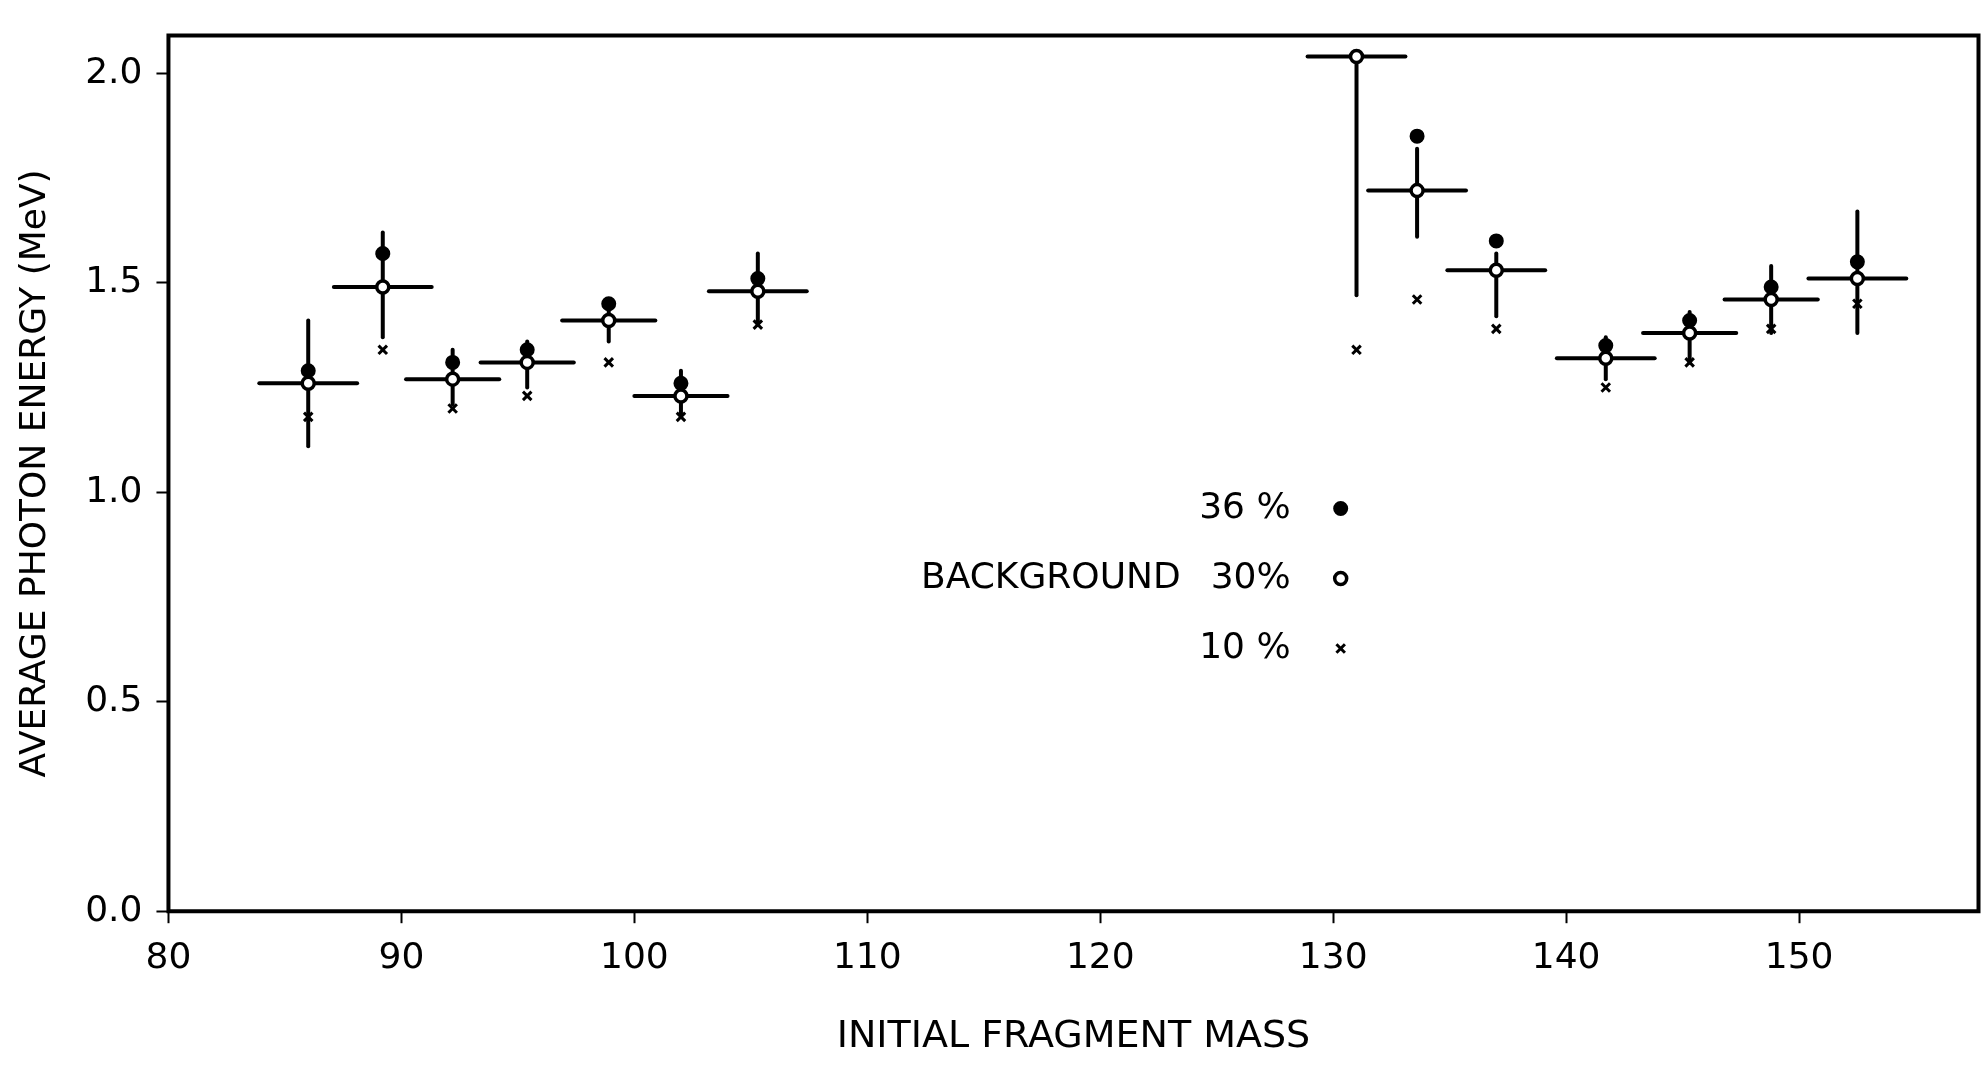 This screenshot has width=1988, height=1074. Describe the element at coordinates (1799, 956) in the screenshot. I see `x-tick-label: 150` at that location.